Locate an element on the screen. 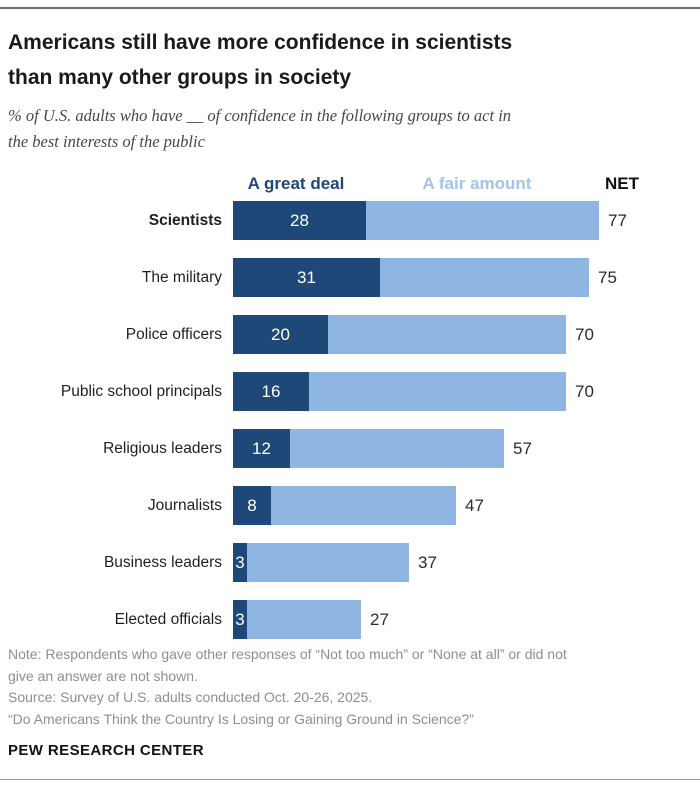 Image resolution: width=700 pixels, height=787 pixels. net-value: 57 is located at coordinates (522, 448).